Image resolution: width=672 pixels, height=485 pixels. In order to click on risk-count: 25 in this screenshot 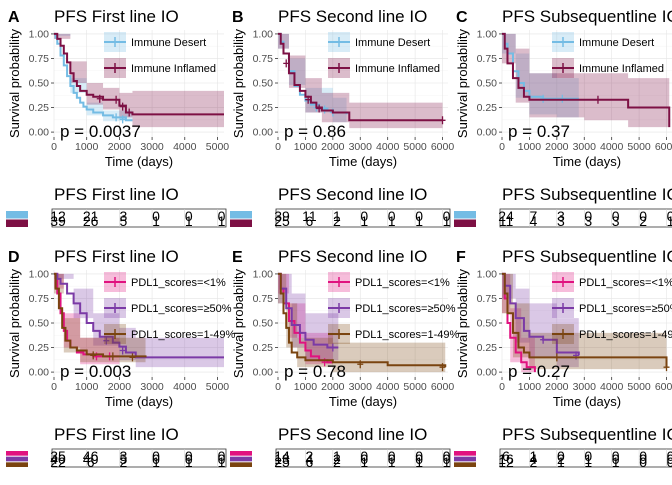, I will do `click(282, 221)`.